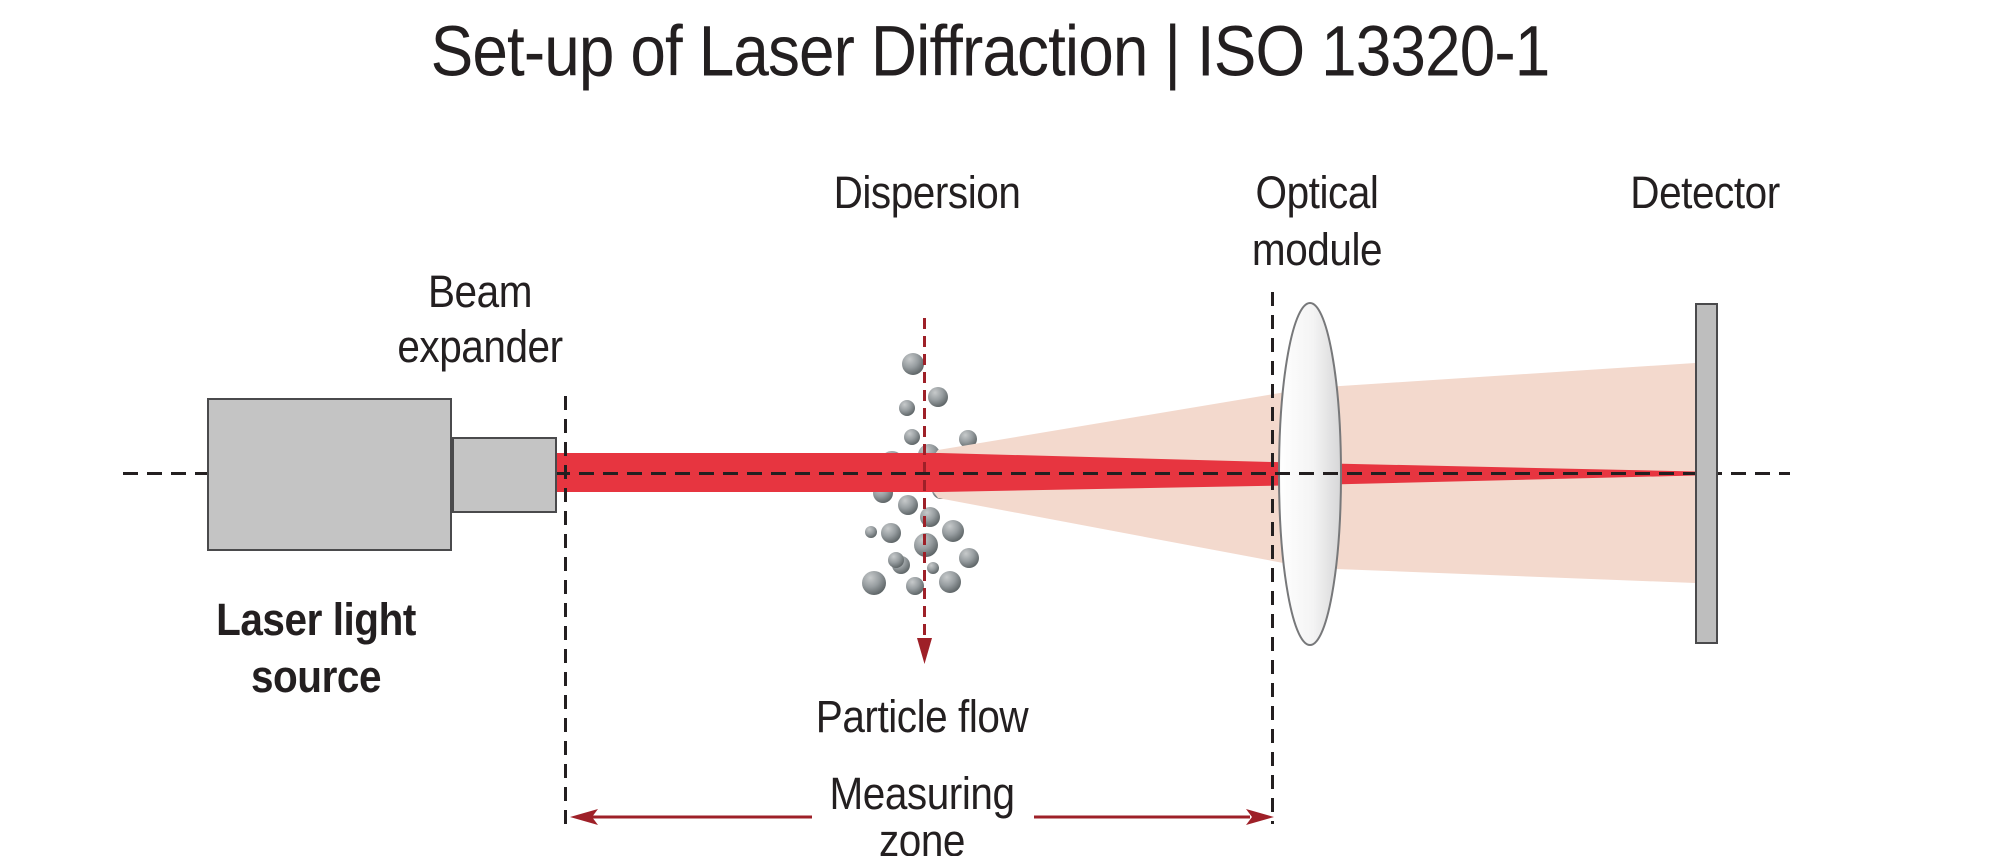 The width and height of the screenshot is (2000, 856). What do you see at coordinates (924, 479) in the screenshot?
I see `particle-flow-line` at bounding box center [924, 479].